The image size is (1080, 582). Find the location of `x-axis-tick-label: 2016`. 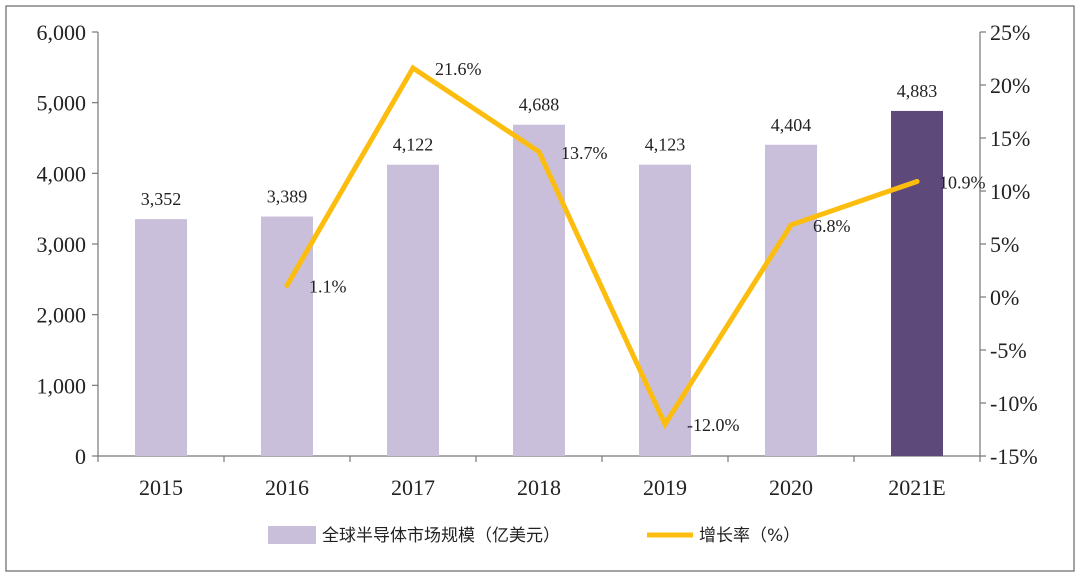

x-axis-tick-label: 2016 is located at coordinates (287, 487).